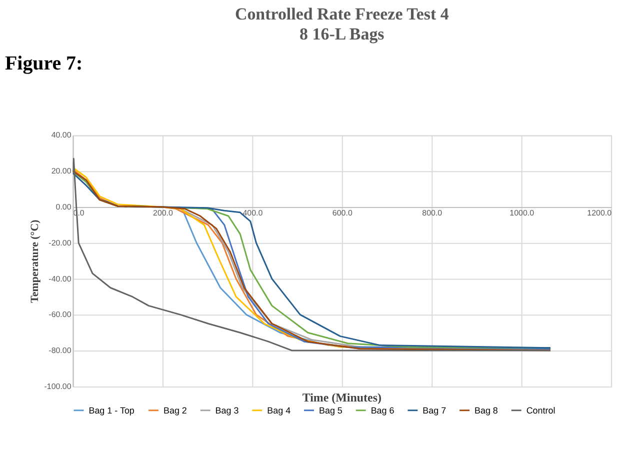 This screenshot has height=457, width=626. What do you see at coordinates (60, 351) in the screenshot?
I see `y-tick-label: -80.00` at bounding box center [60, 351].